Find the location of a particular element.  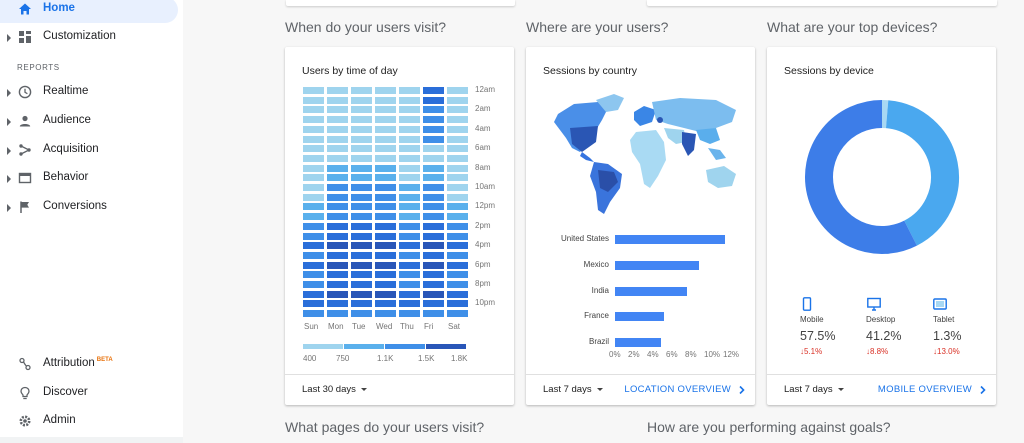

hour-label: 8pm is located at coordinates (483, 283).